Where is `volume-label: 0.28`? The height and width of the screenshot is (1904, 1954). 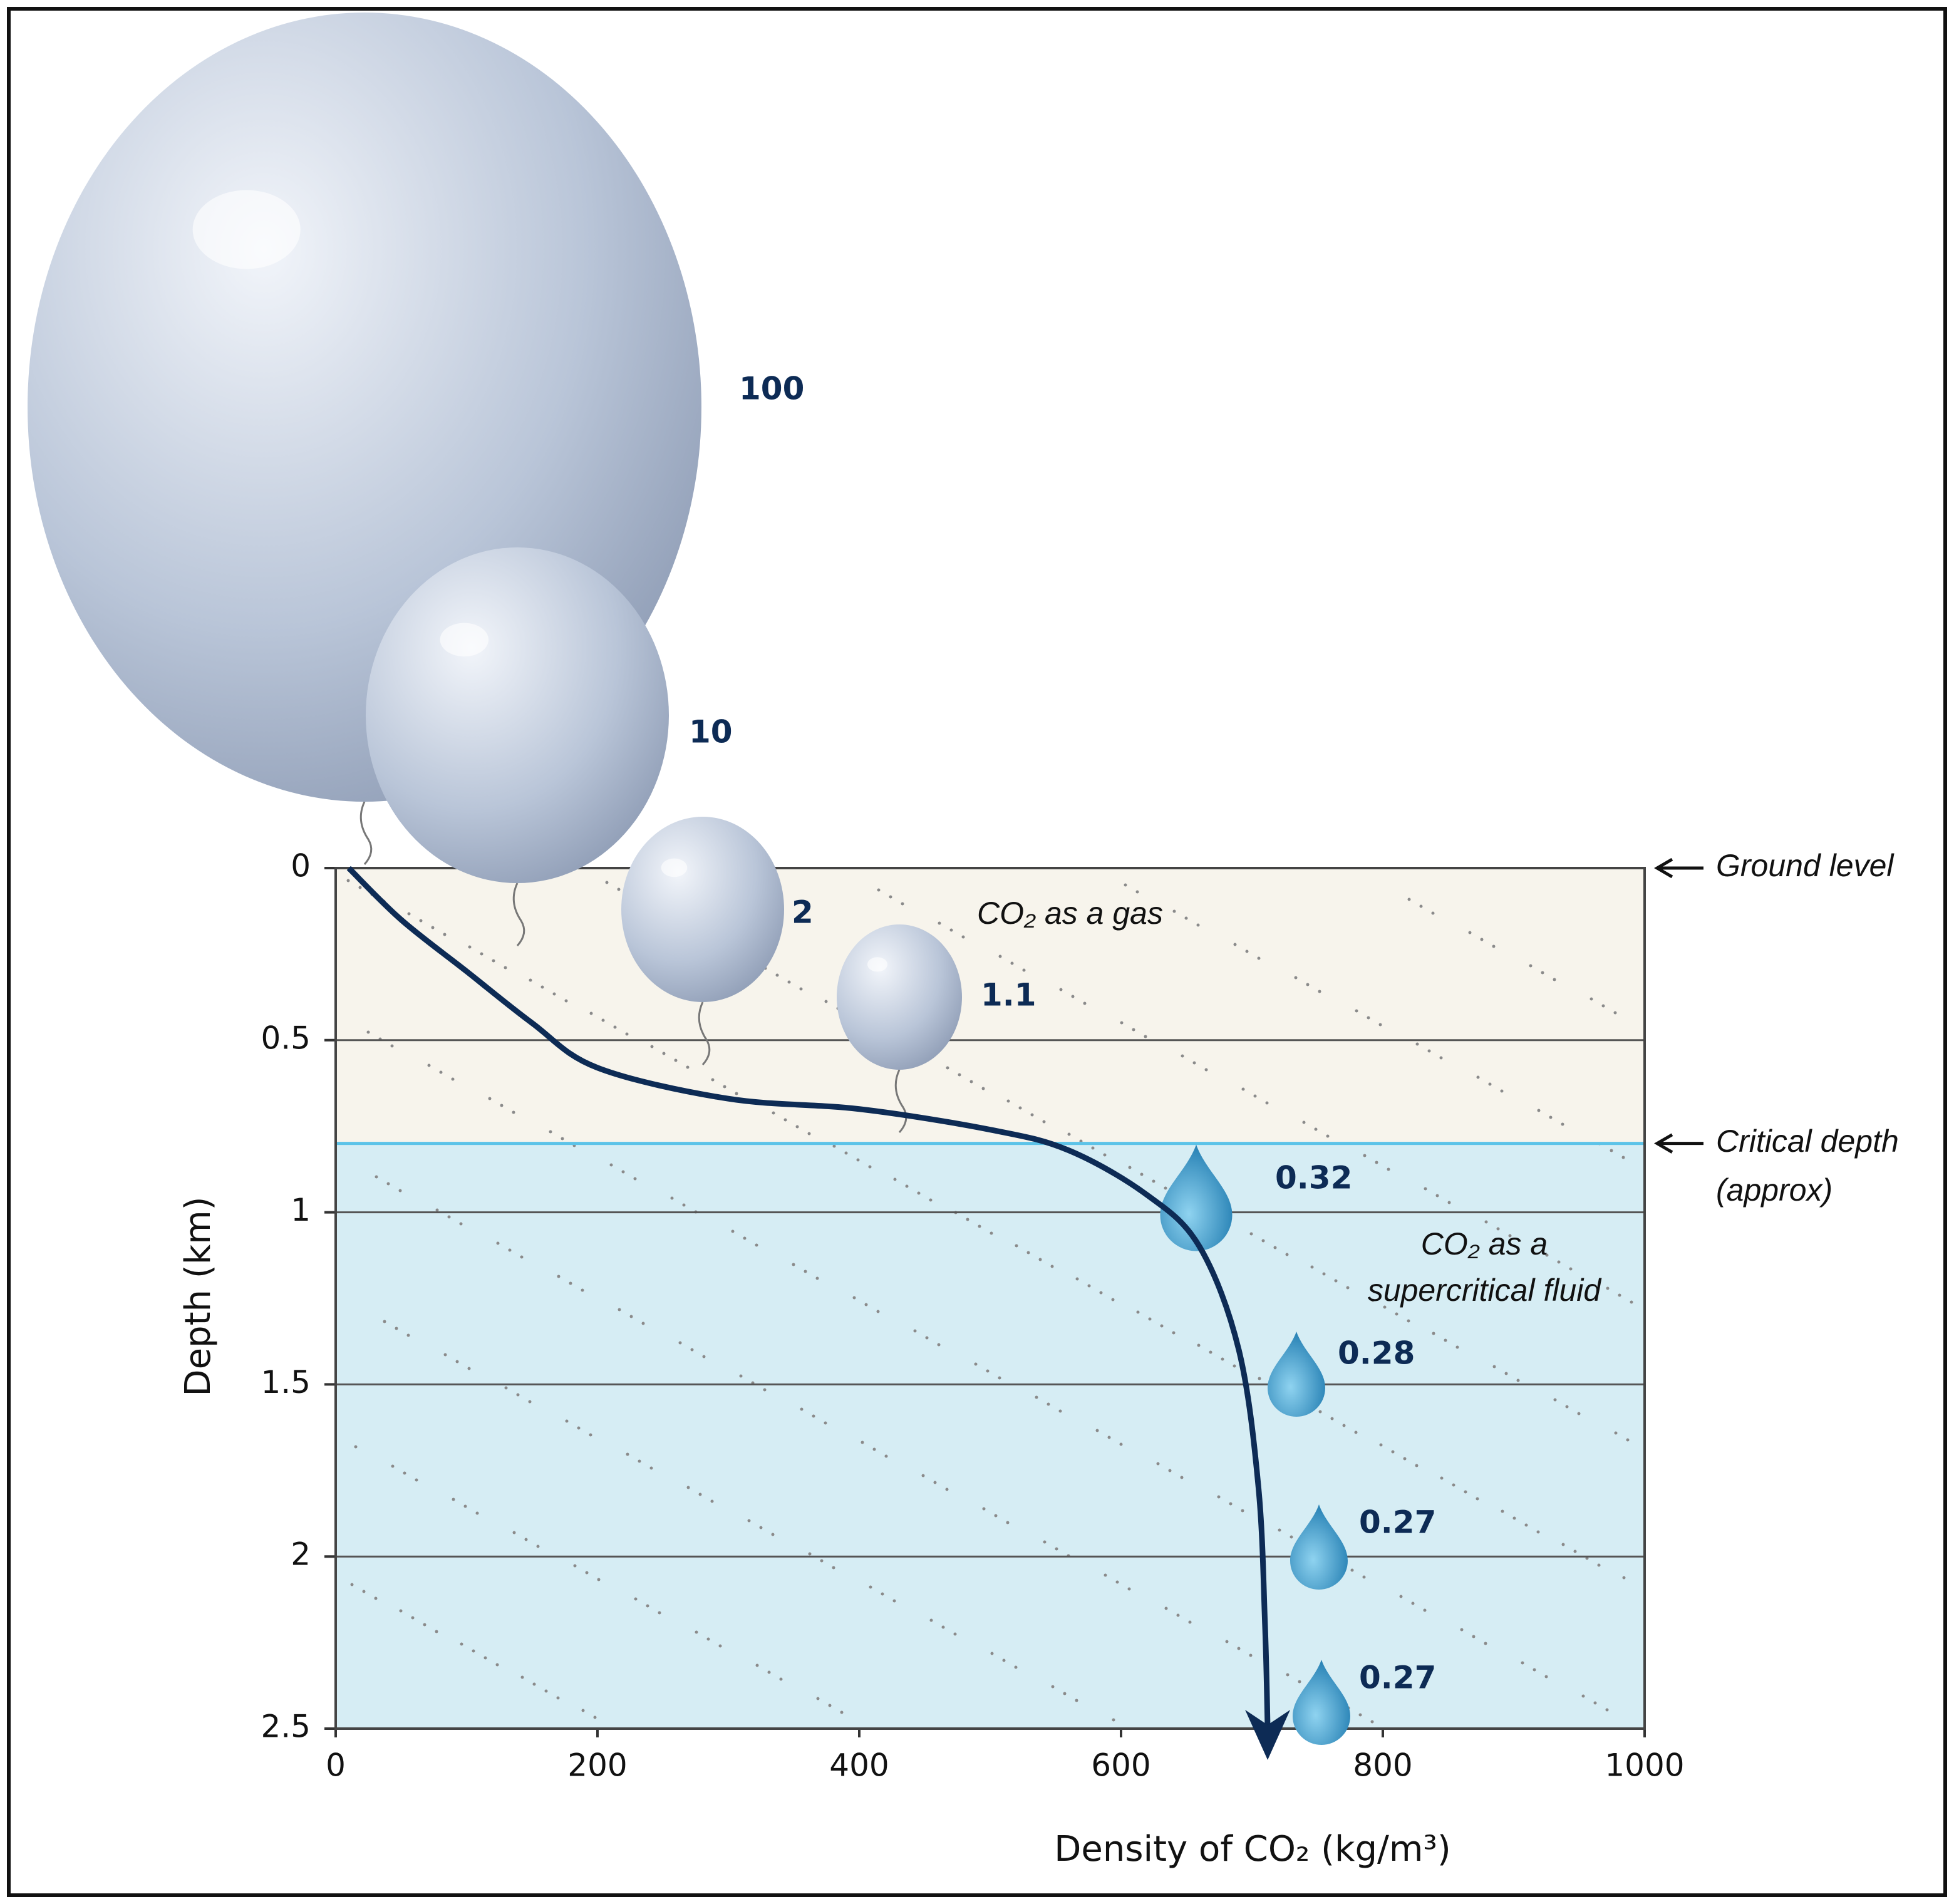 volume-label: 0.28 is located at coordinates (1376, 1353).